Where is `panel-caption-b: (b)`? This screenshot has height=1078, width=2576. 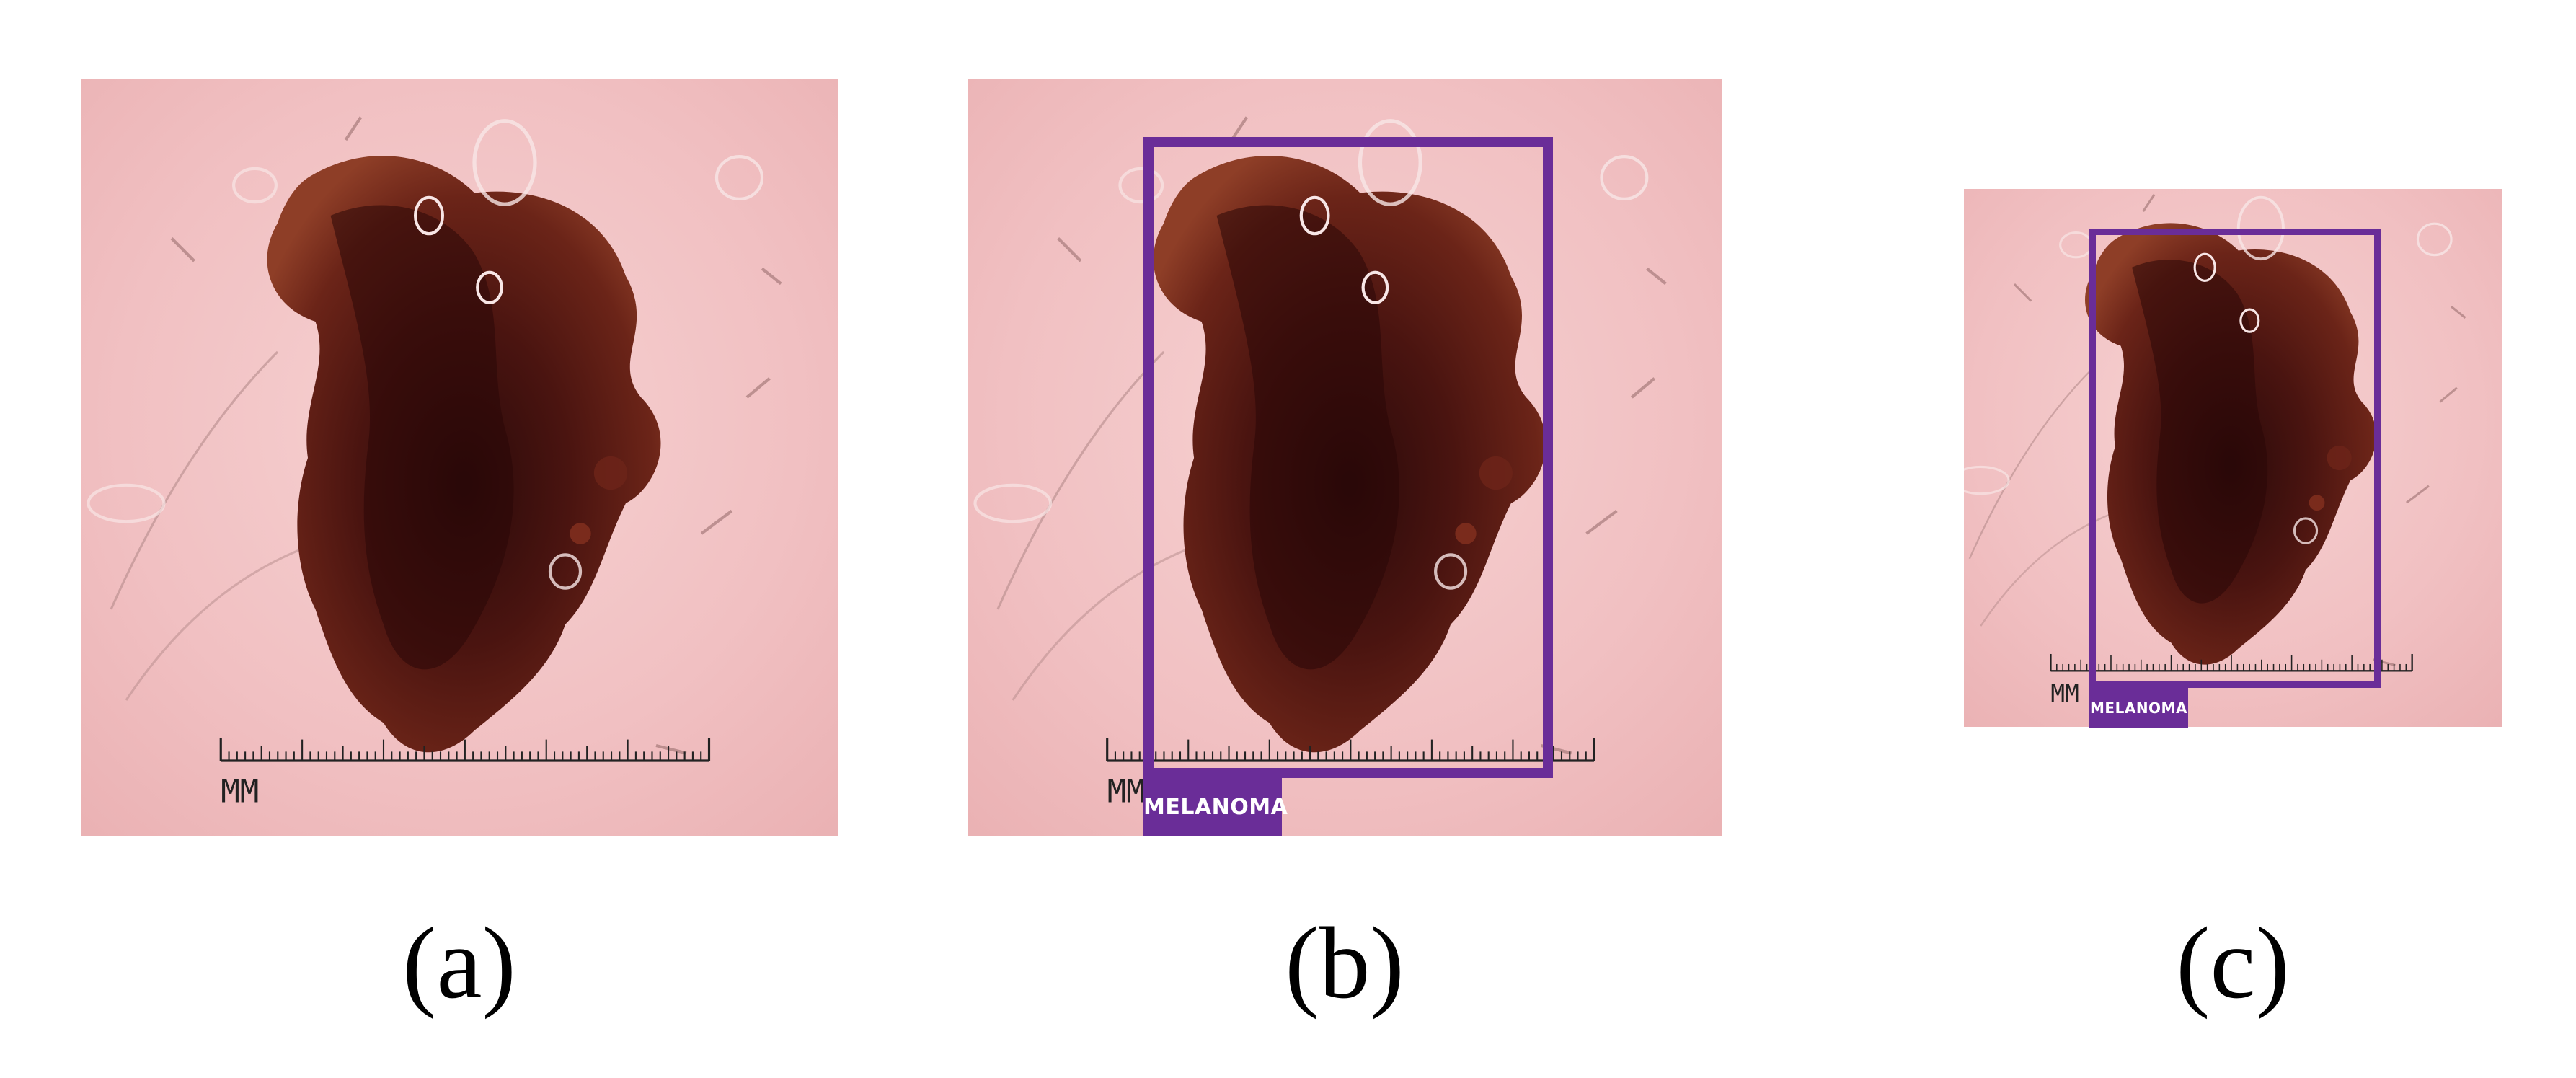
panel-caption-b: (b) is located at coordinates (1344, 963).